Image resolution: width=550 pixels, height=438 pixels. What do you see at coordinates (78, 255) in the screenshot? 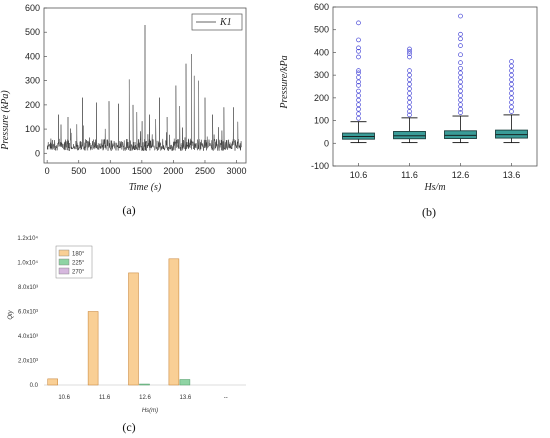
I see `legend-label-0: 180°` at bounding box center [78, 255].